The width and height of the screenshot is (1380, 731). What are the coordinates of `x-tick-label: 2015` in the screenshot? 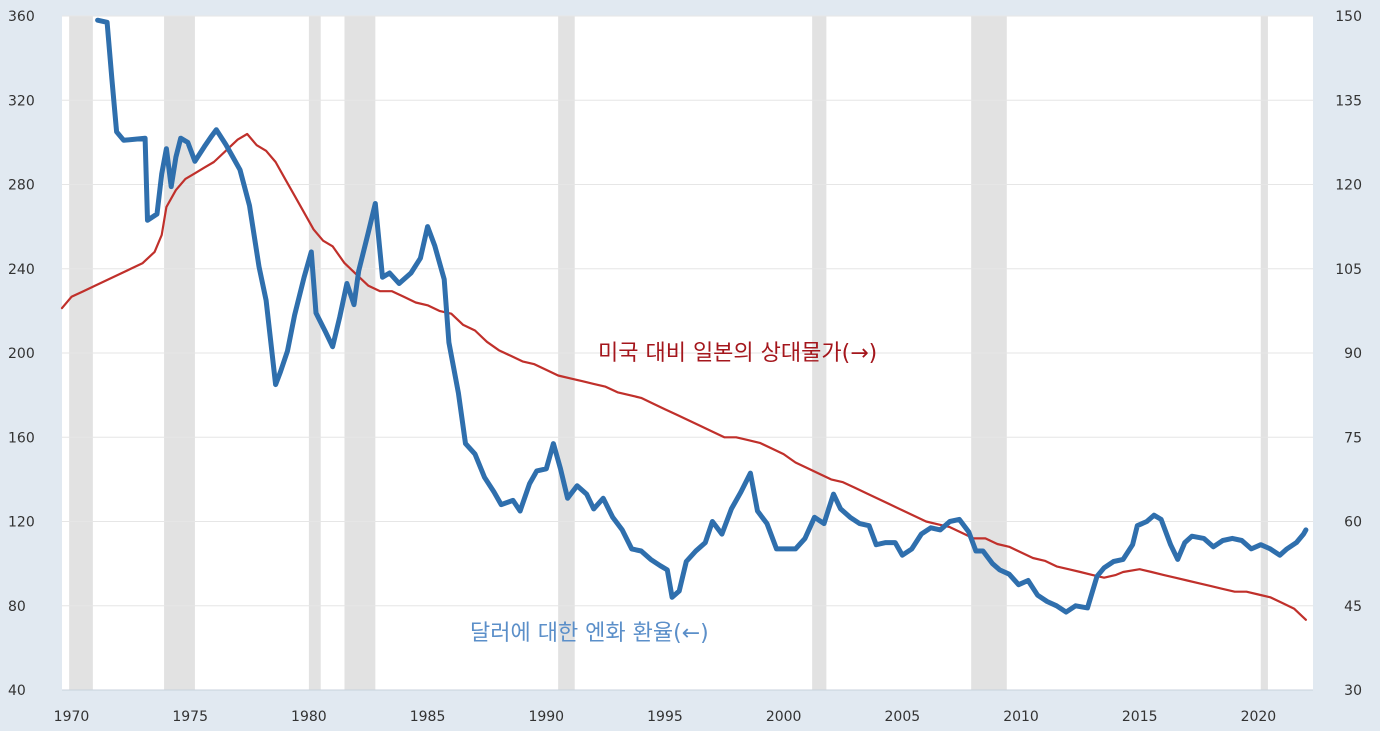 It's located at (1140, 717).